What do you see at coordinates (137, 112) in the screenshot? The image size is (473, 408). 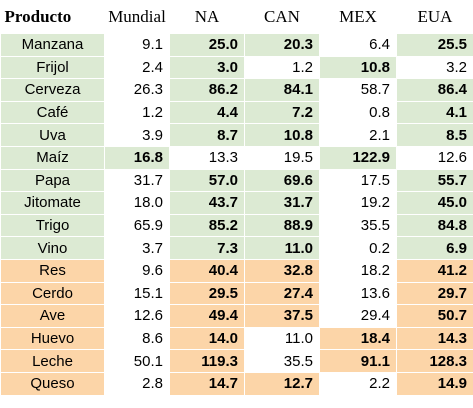 I see `mundial-value: 1.2` at bounding box center [137, 112].